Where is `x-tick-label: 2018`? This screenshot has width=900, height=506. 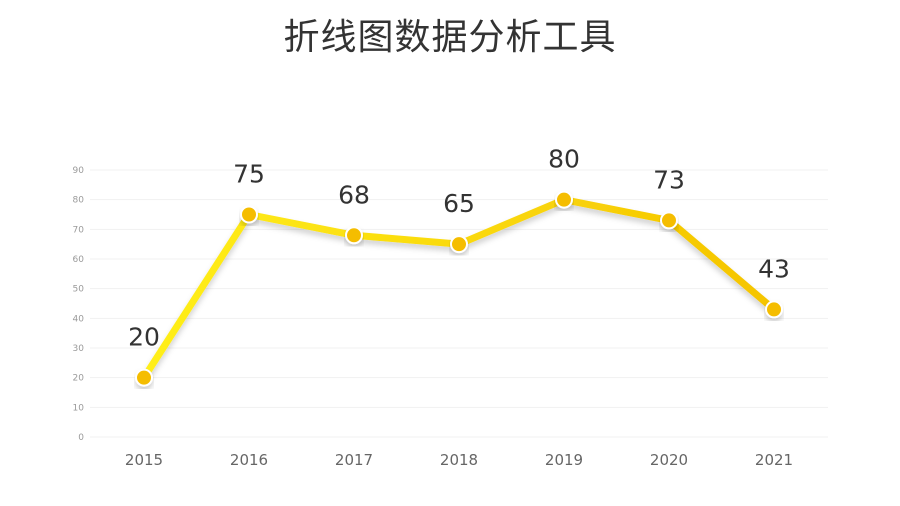 x-tick-label: 2018 is located at coordinates (459, 460).